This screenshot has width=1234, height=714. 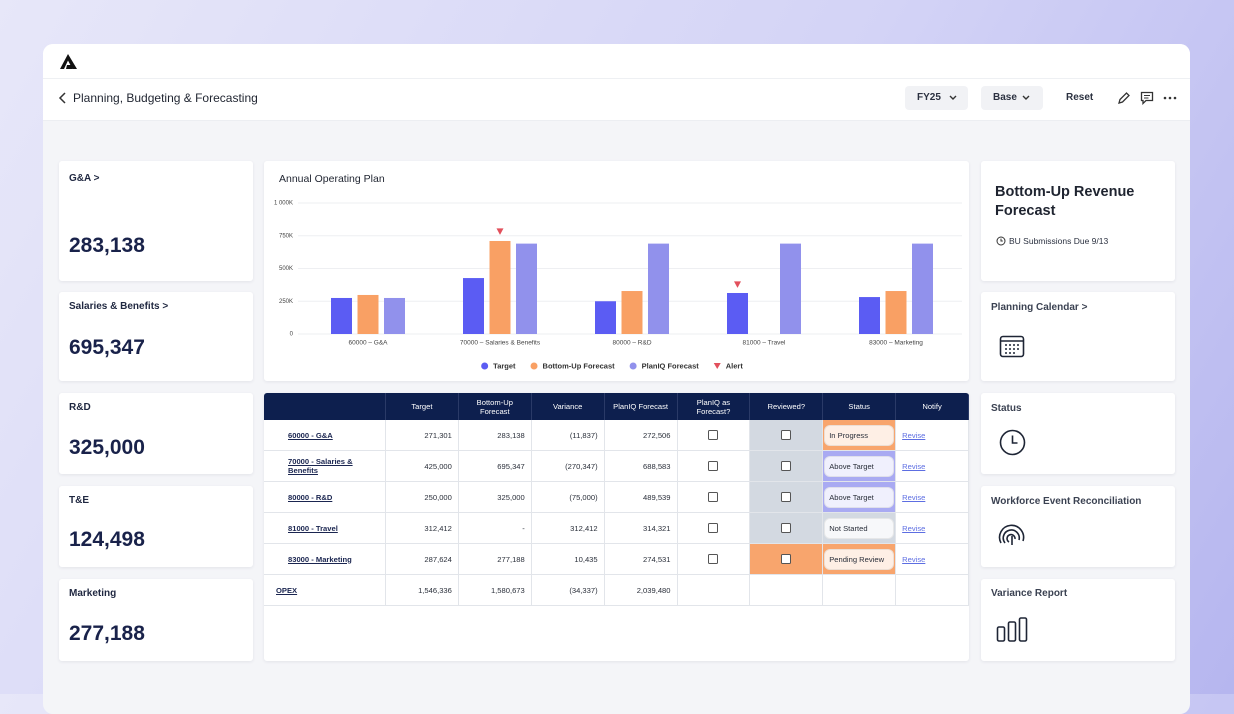 I want to click on number-cell: 1,580,673, so click(x=495, y=590).